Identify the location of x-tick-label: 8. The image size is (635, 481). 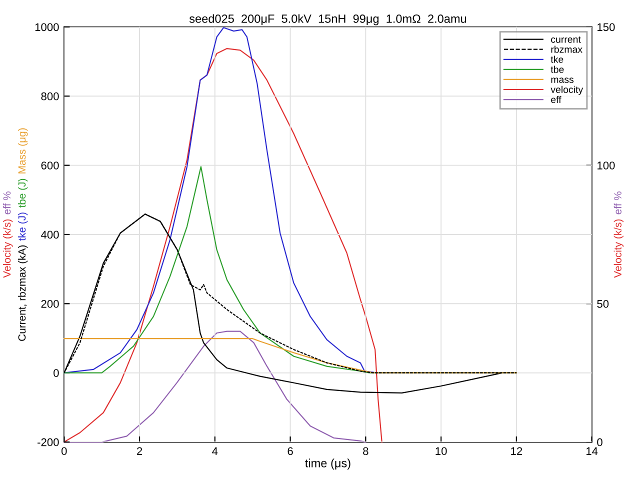
(365, 451).